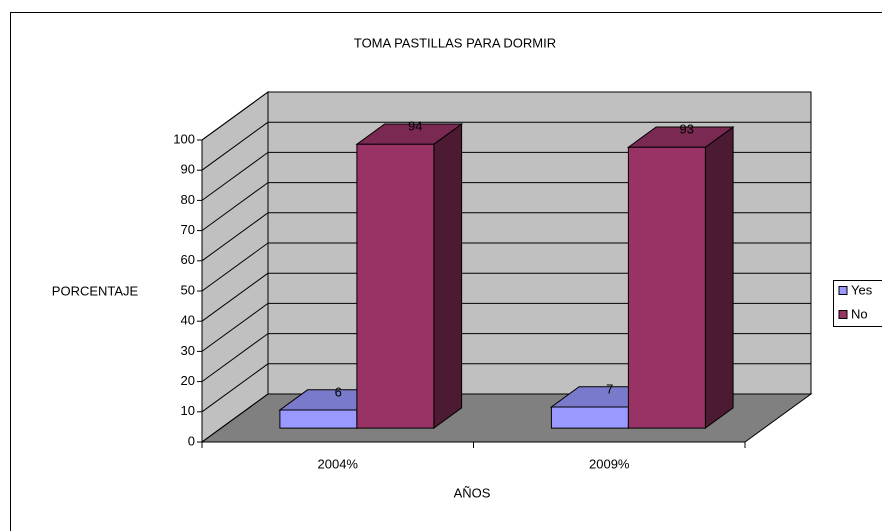 This screenshot has height=531, width=882. I want to click on y-tick-label: 60, so click(188, 259).